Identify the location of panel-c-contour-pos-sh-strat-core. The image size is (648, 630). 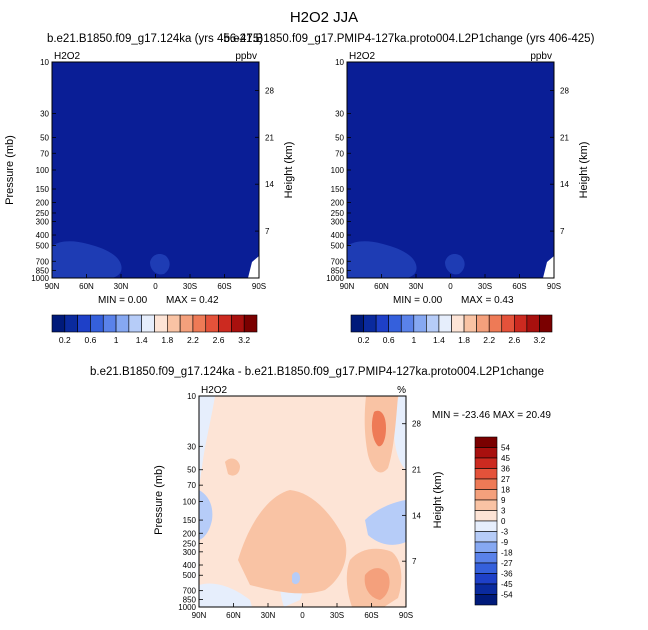
(378, 428).